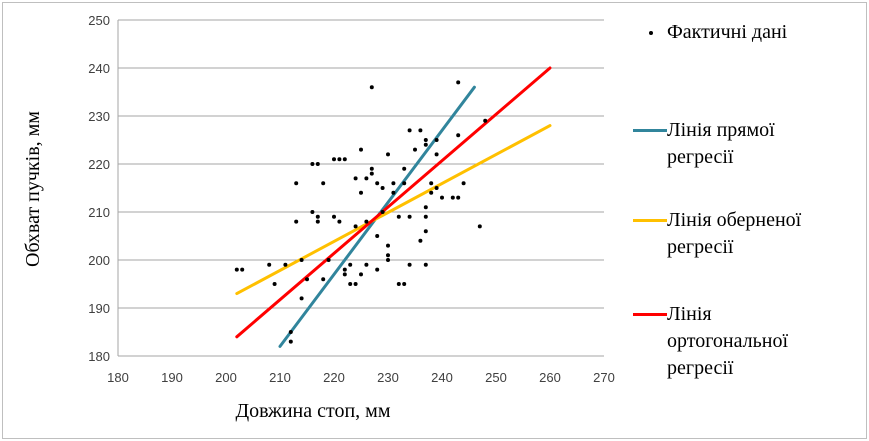 The width and height of the screenshot is (869, 441). Describe the element at coordinates (99, 164) in the screenshot. I see `y-tick-label: 220` at that location.